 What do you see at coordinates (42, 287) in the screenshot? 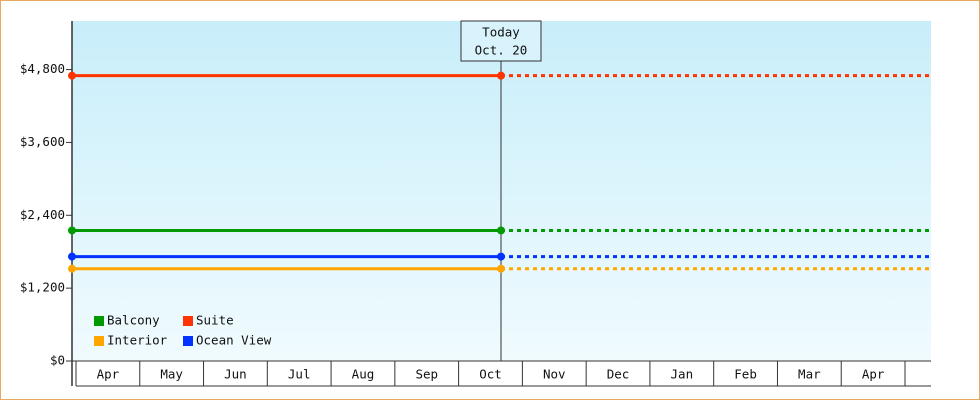
I see `y-tick-label: $1,200` at bounding box center [42, 287].